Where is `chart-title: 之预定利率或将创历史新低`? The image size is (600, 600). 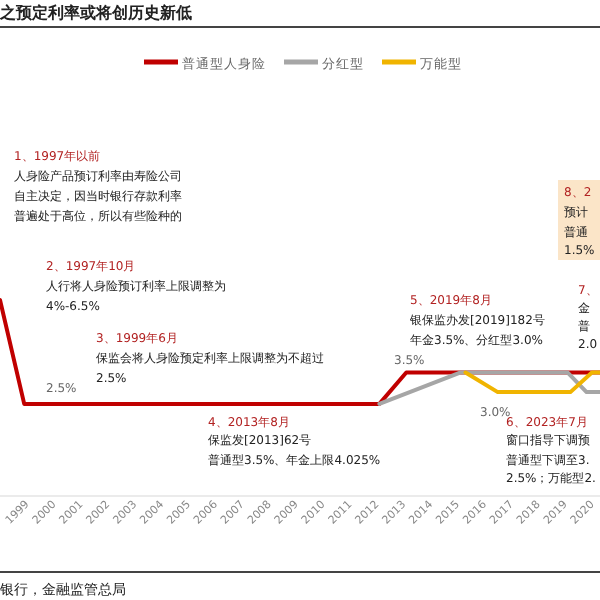 chart-title: 之预定利率或将创历史新低 is located at coordinates (96, 12).